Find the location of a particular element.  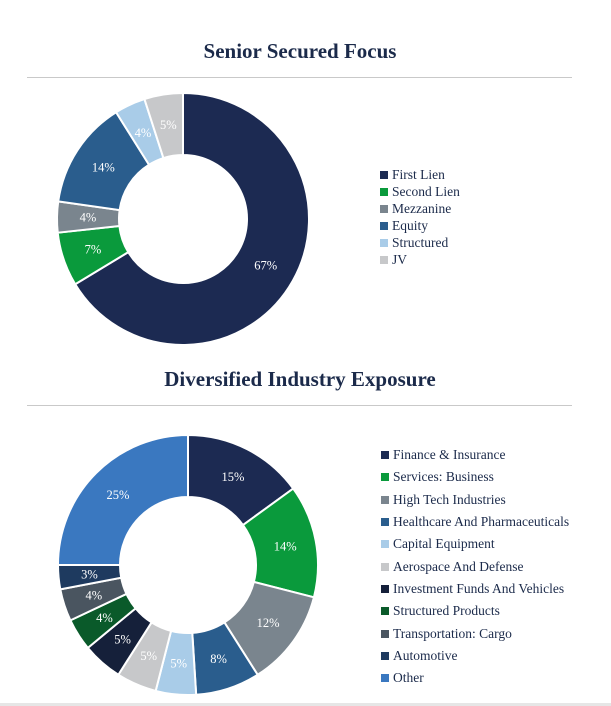

chart1-label-structured: 4% is located at coordinates (143, 133).